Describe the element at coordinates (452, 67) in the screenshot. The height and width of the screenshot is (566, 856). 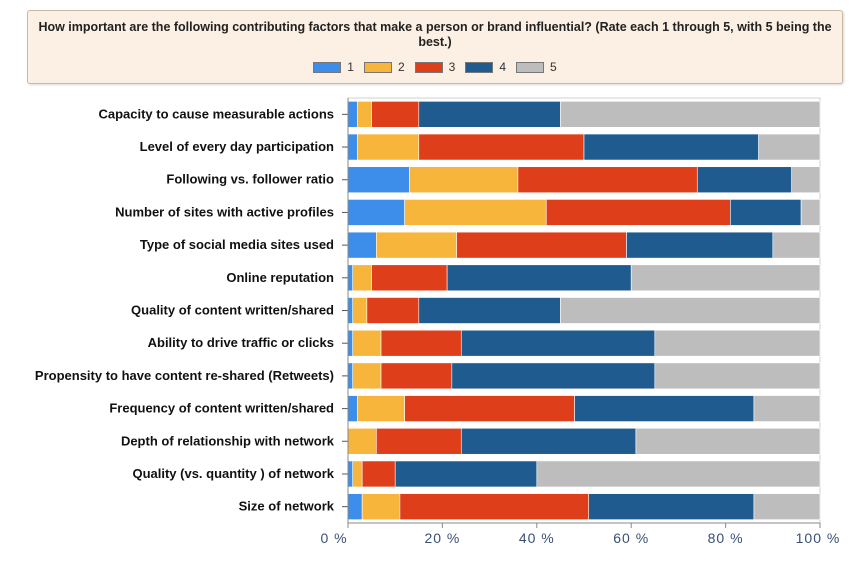
I see `legend-label: 3` at that location.